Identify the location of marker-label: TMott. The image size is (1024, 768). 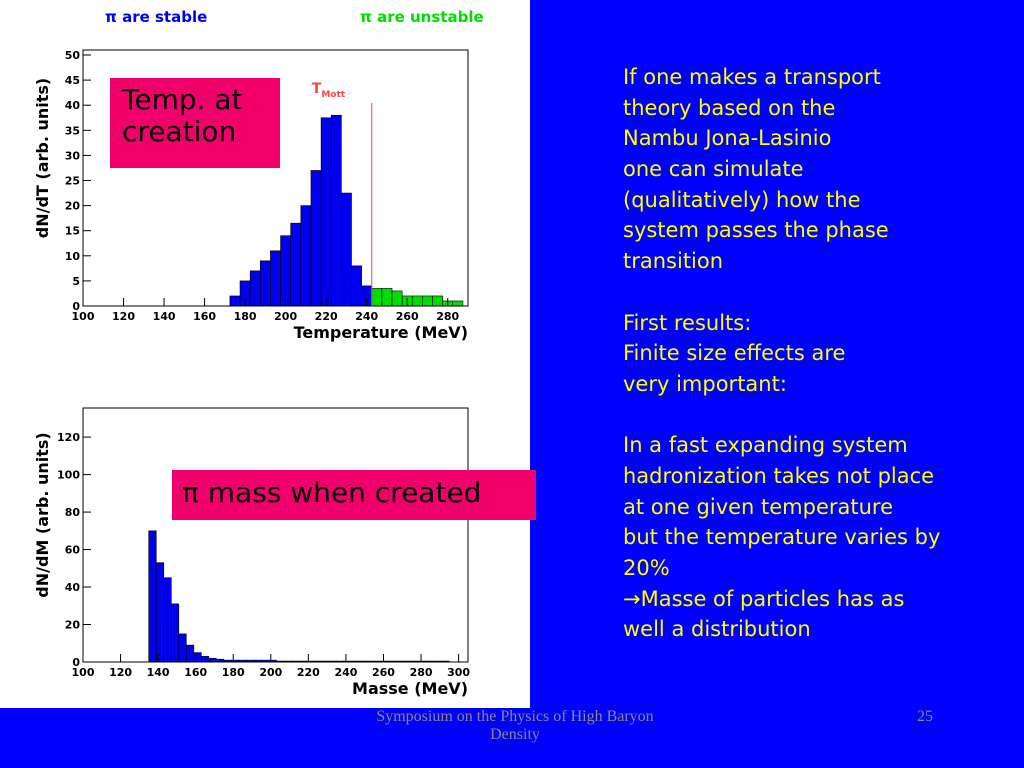
(329, 90).